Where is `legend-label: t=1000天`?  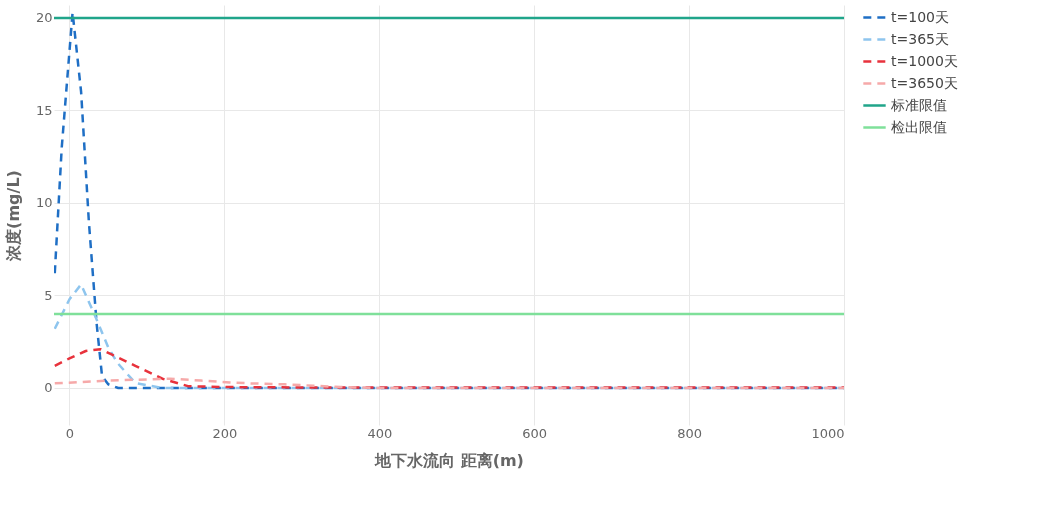
legend-label: t=1000天 is located at coordinates (924, 60).